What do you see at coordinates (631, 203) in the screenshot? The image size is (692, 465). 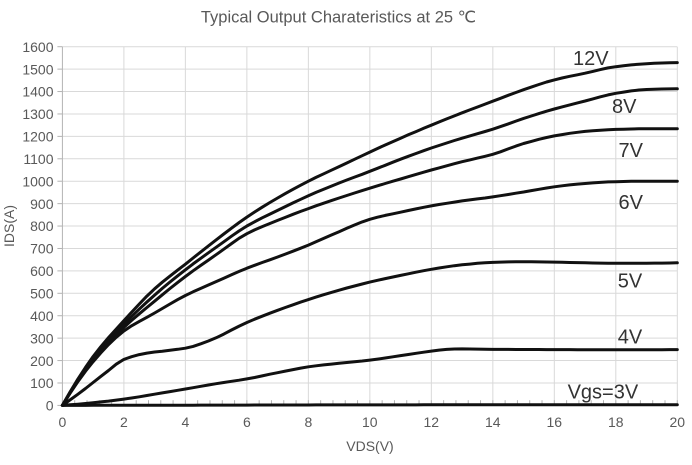 I see `svg-text: 6V` at bounding box center [631, 203].